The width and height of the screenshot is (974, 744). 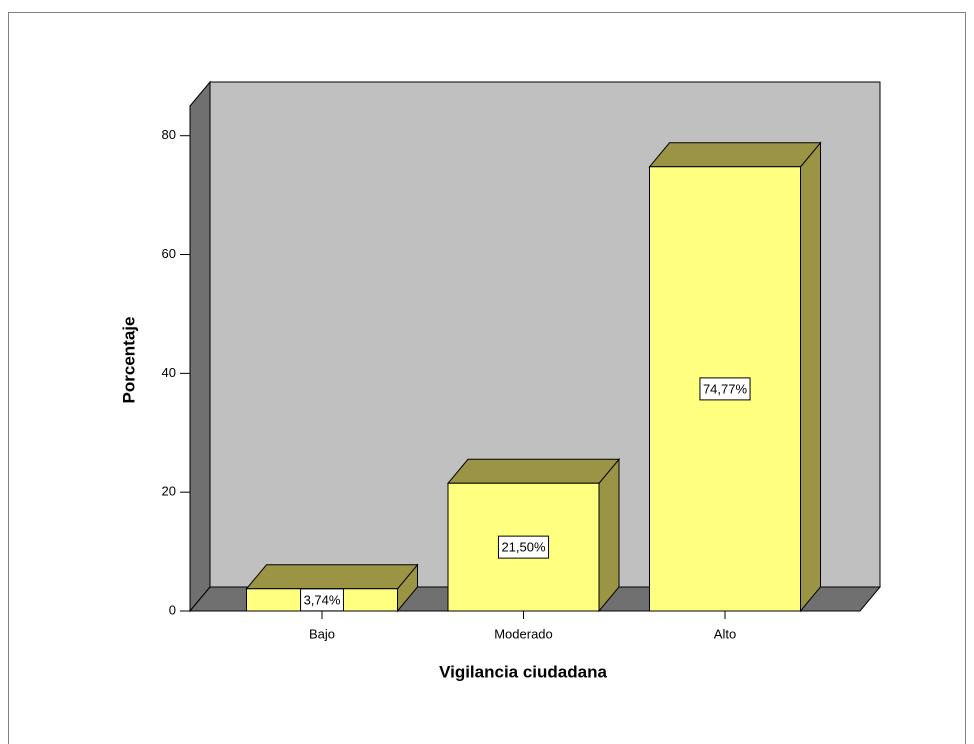 I want to click on value-label: 74,77%, so click(x=725, y=388).